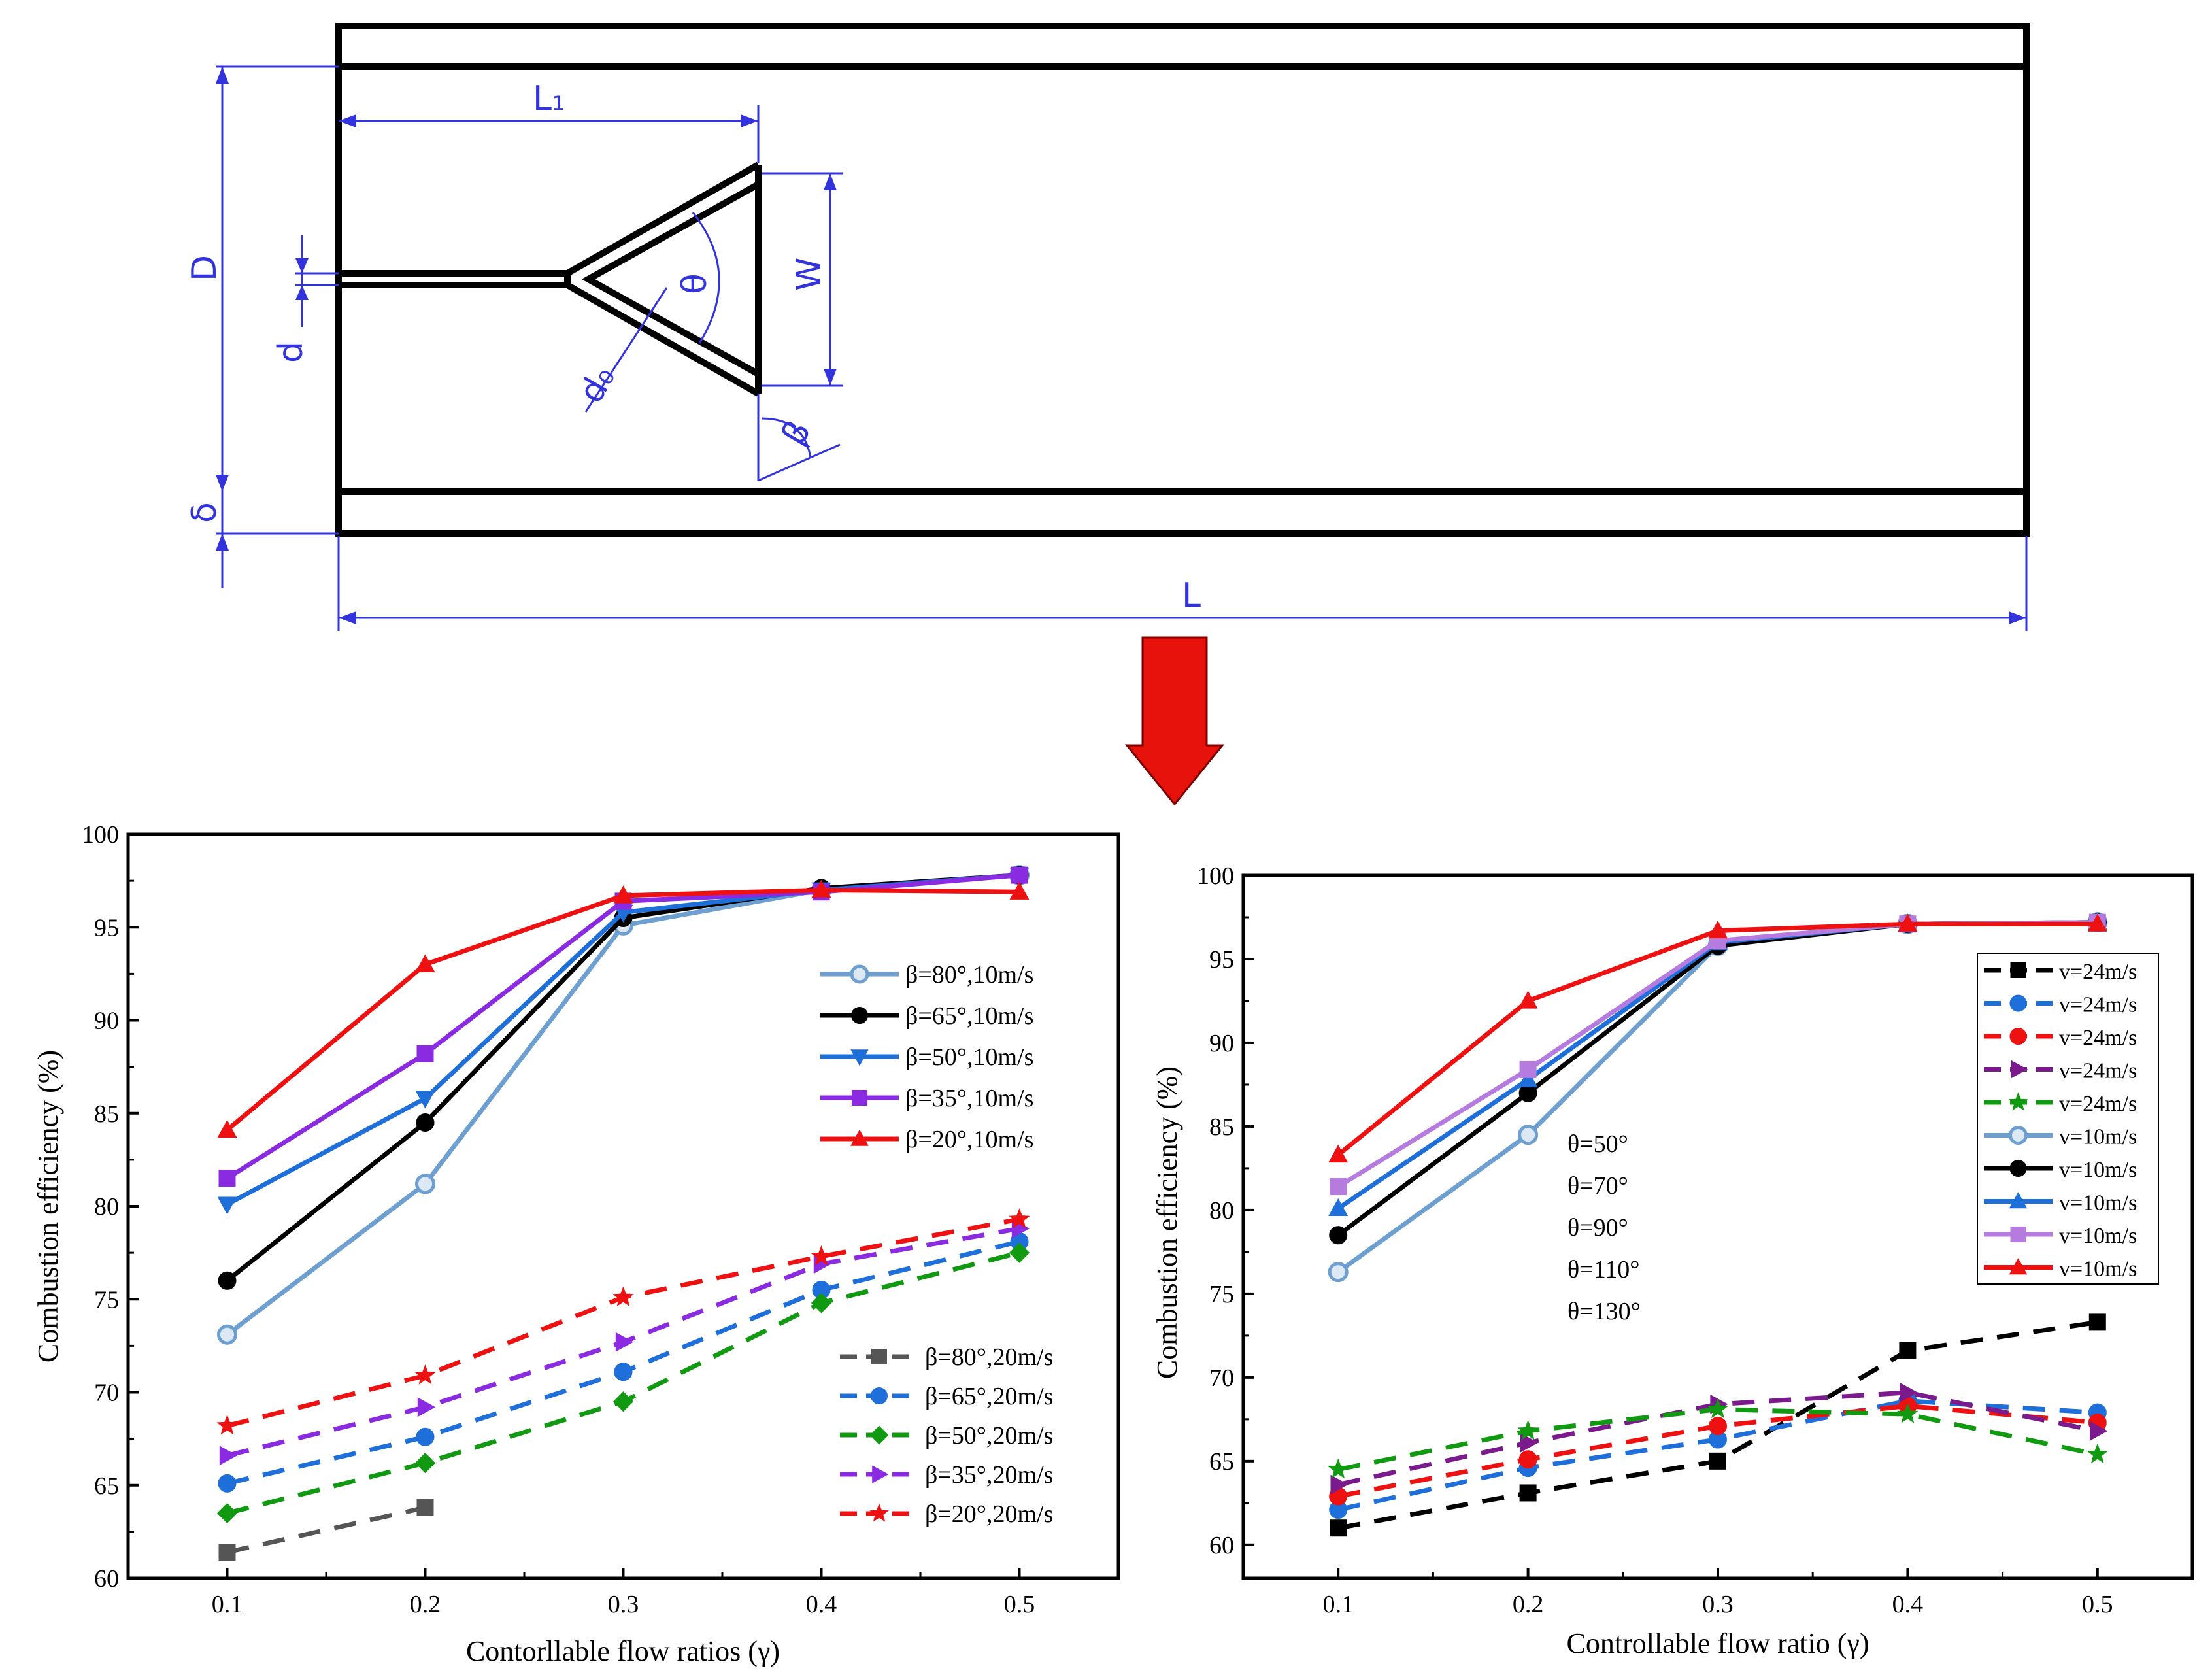 The image size is (2212, 1677). Describe the element at coordinates (106, 1579) in the screenshot. I see `y-tick-label: 60` at that location.